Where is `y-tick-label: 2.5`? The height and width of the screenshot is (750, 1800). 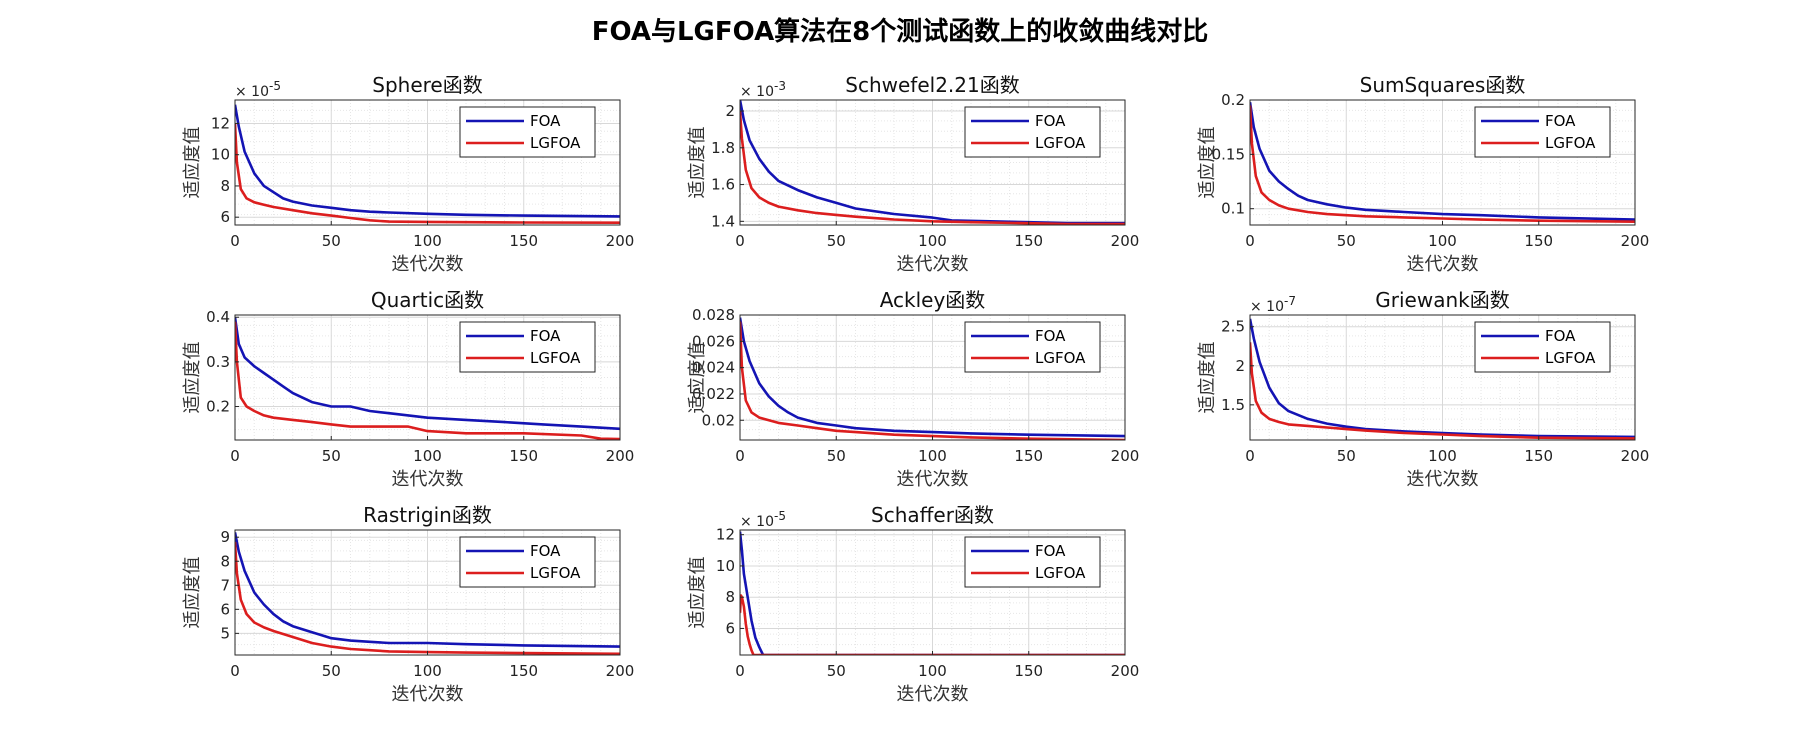 y-tick-label: 2.5 is located at coordinates (1233, 327).